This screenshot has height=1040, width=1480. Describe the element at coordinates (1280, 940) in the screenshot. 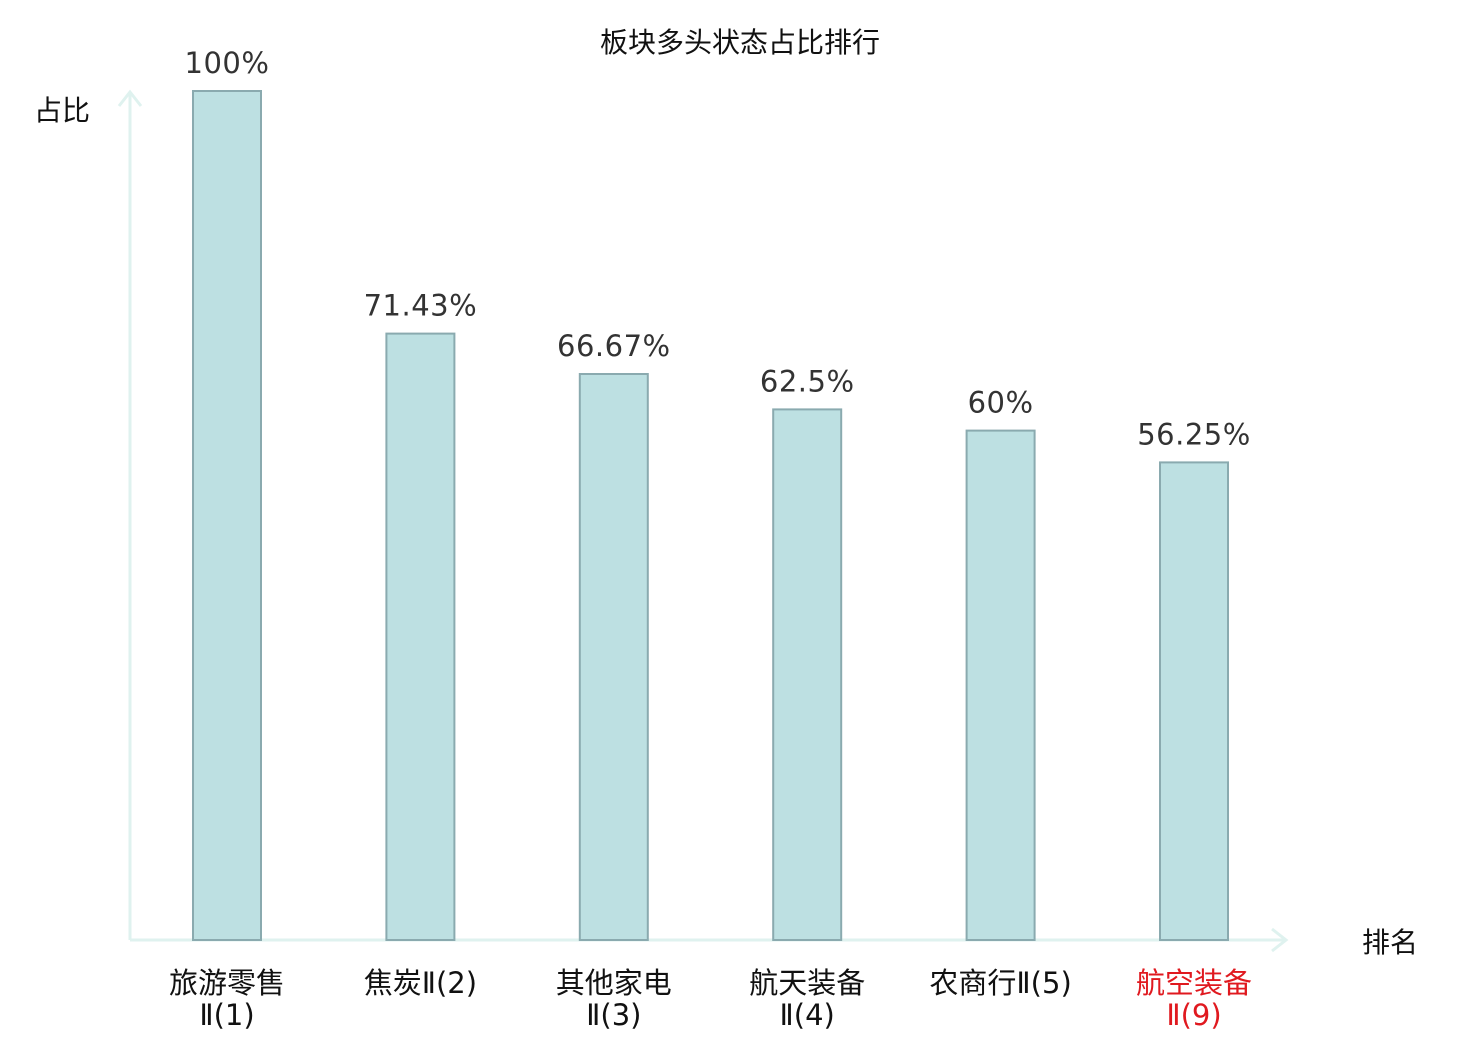

I see `x-axis-arrow` at that location.